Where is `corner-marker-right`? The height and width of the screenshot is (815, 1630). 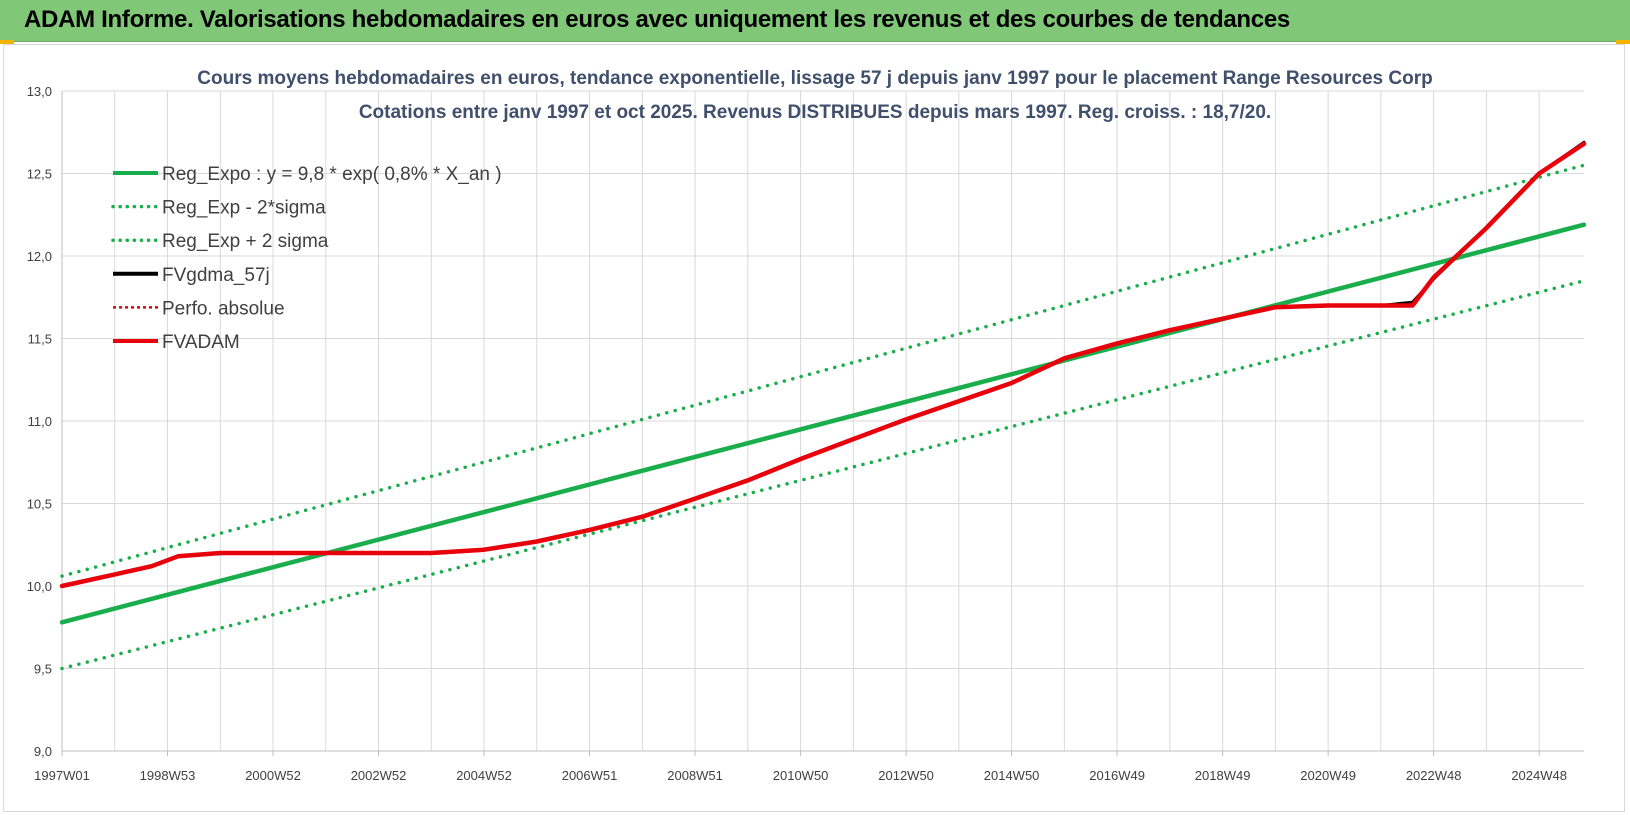 corner-marker-right is located at coordinates (1623, 42).